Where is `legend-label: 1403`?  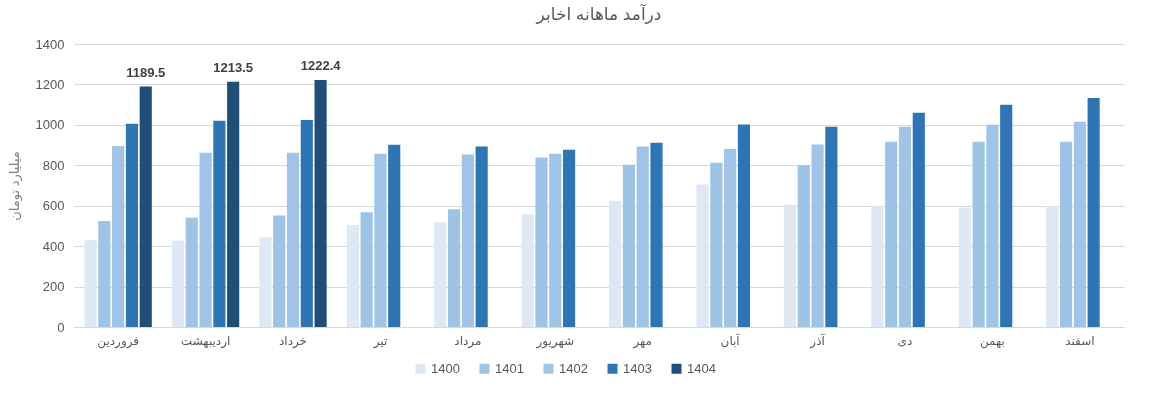 legend-label: 1403 is located at coordinates (637, 368).